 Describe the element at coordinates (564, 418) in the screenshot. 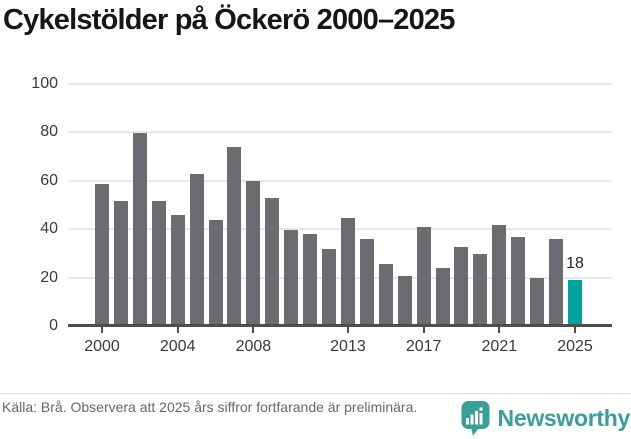

I see `newsworthy-wordmark: Newsworthy` at that location.